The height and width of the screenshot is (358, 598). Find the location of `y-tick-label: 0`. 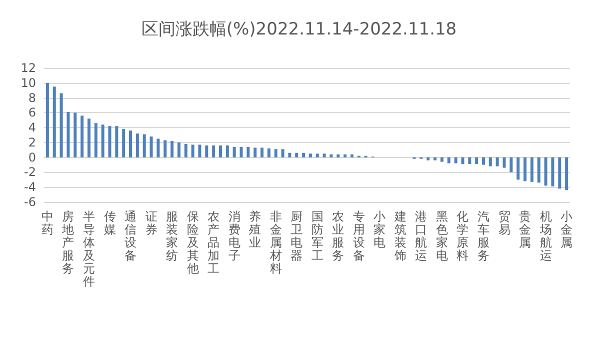

y-tick-label: 0 is located at coordinates (32, 157).